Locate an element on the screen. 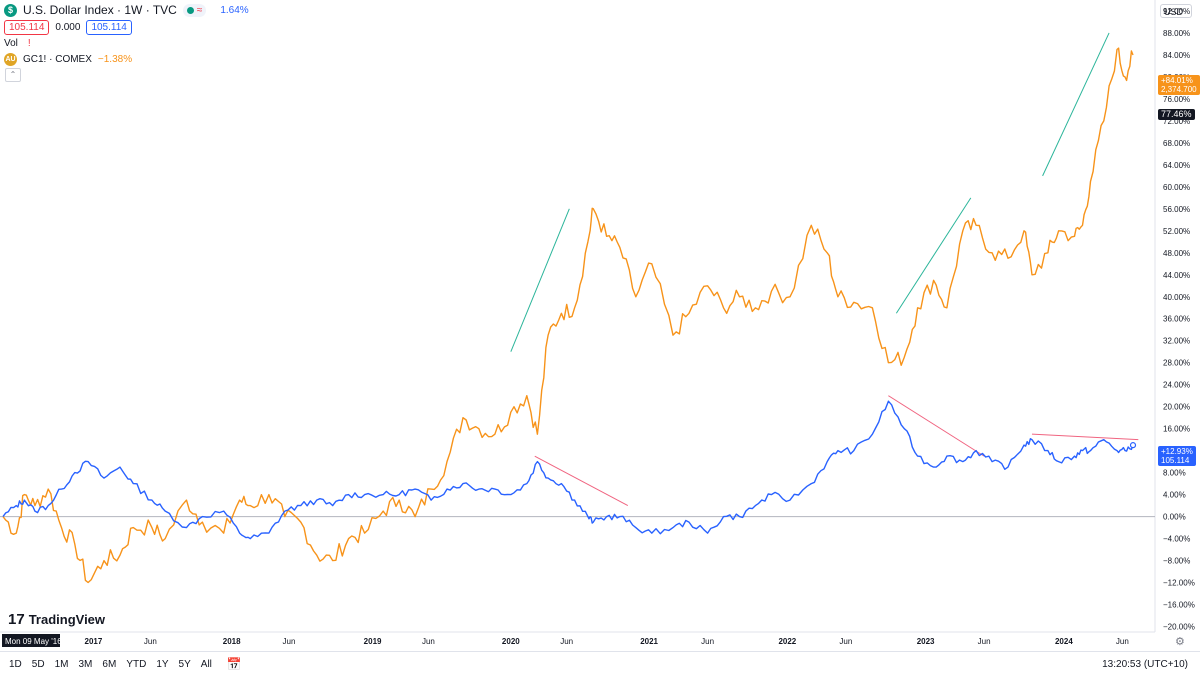  collapse-legend-button: ⌃ is located at coordinates (13, 75).